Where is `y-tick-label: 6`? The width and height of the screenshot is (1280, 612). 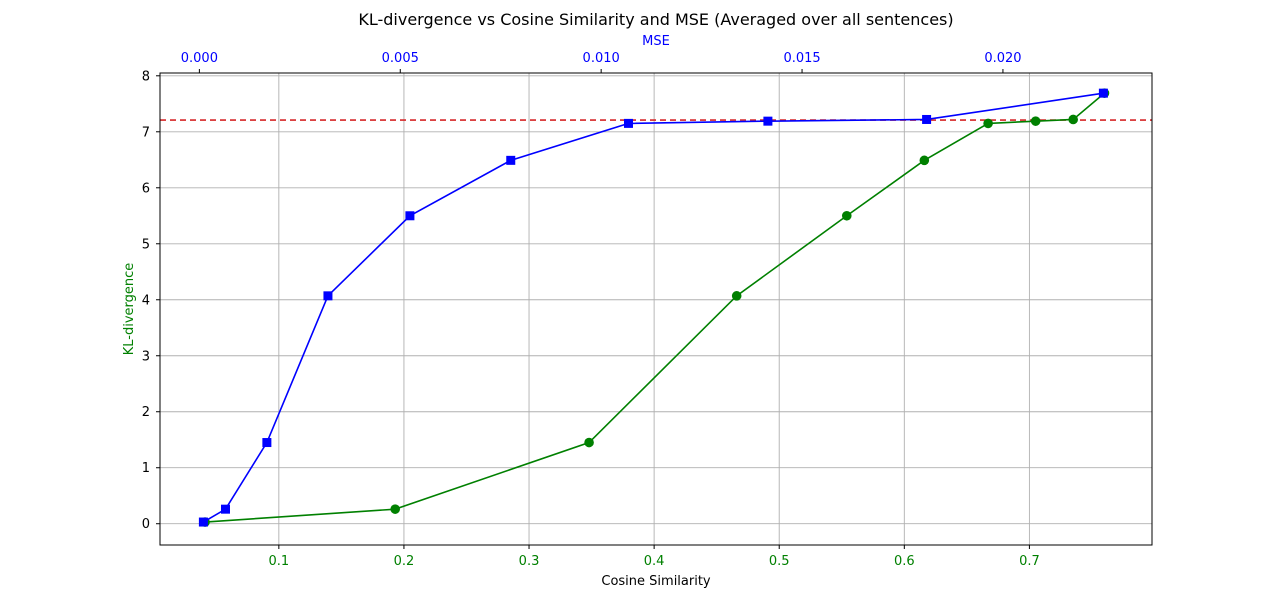
y-tick-label: 6 is located at coordinates (146, 188).